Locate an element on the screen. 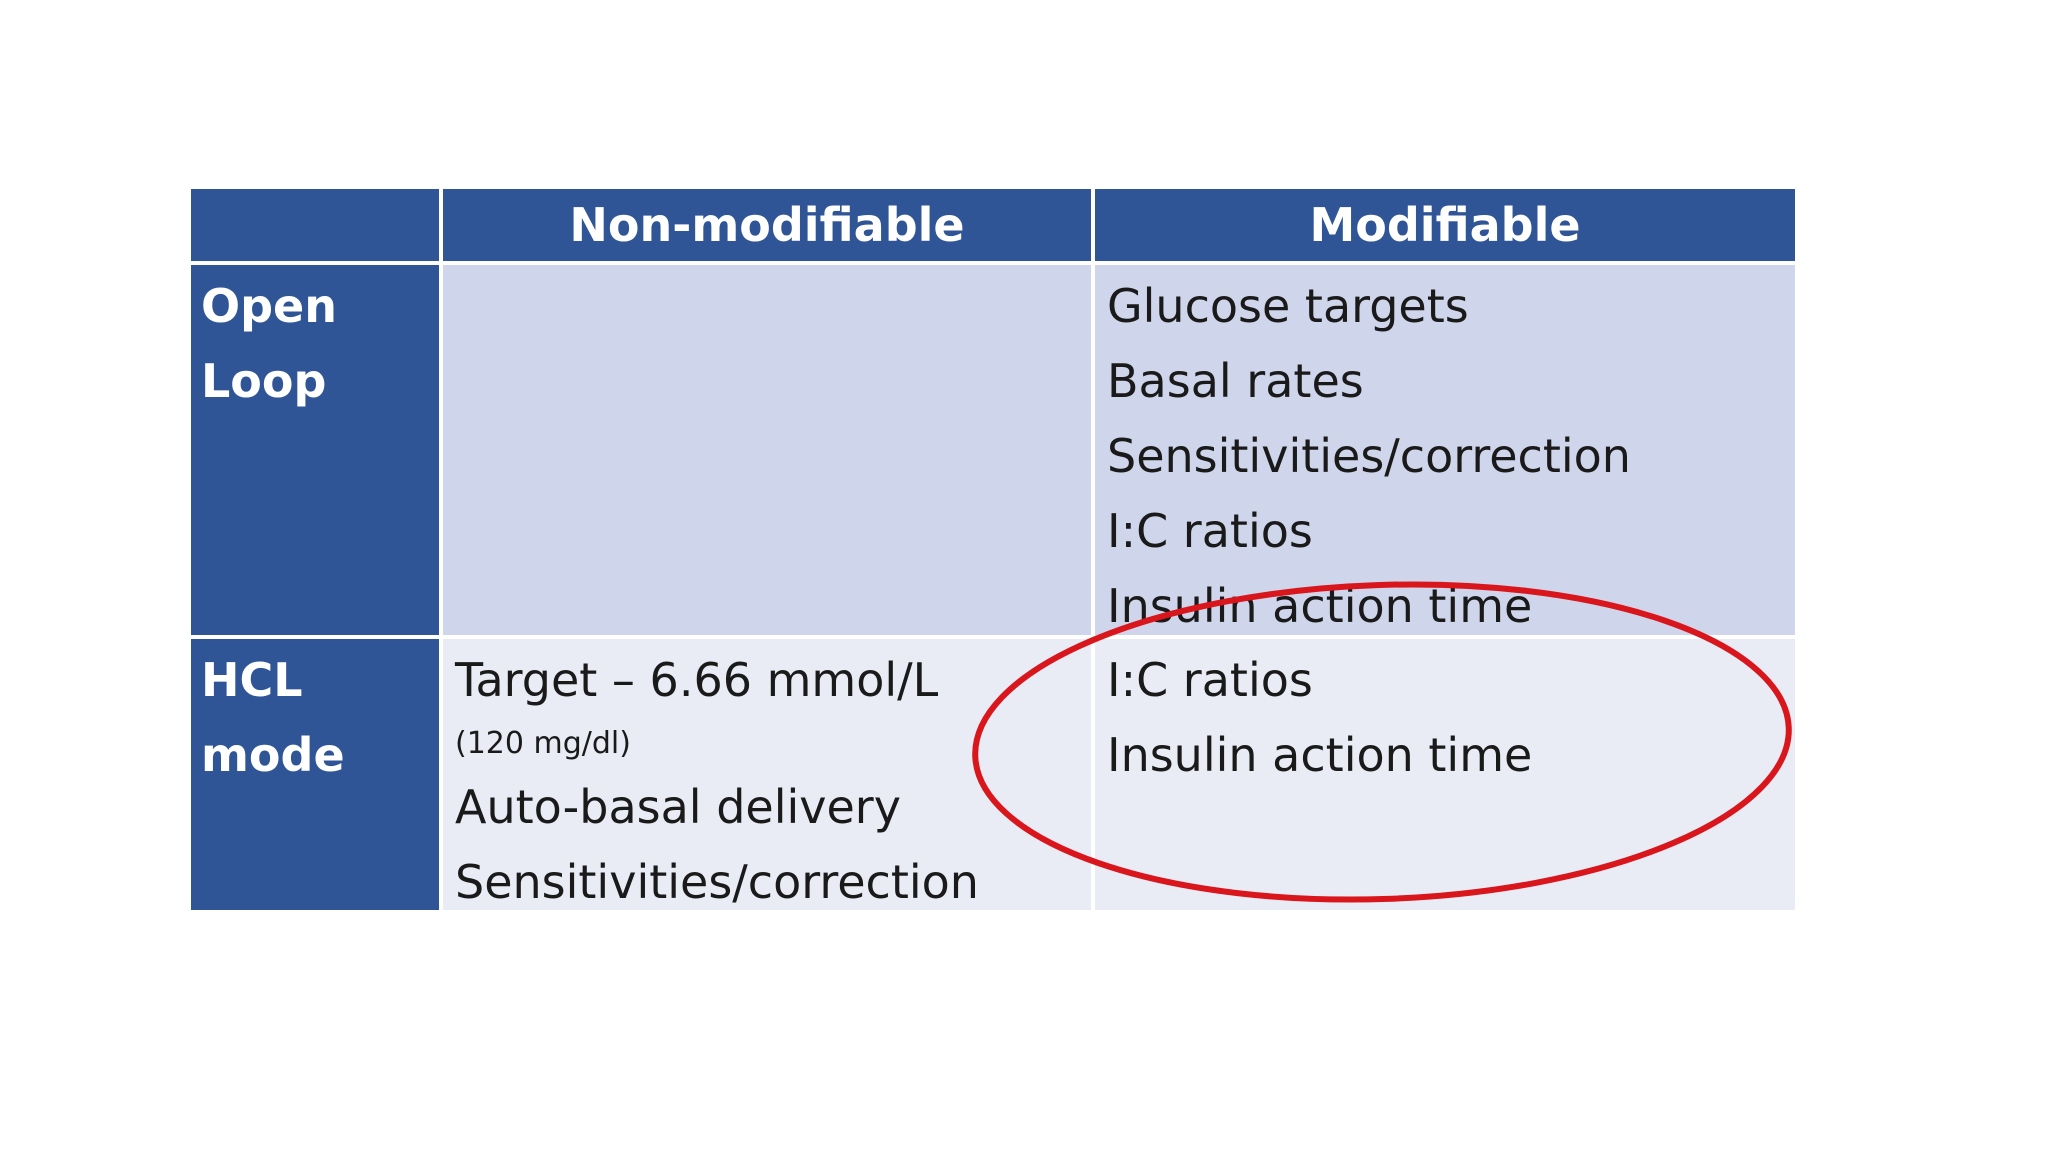  row-label-line: mode is located at coordinates (273, 755).